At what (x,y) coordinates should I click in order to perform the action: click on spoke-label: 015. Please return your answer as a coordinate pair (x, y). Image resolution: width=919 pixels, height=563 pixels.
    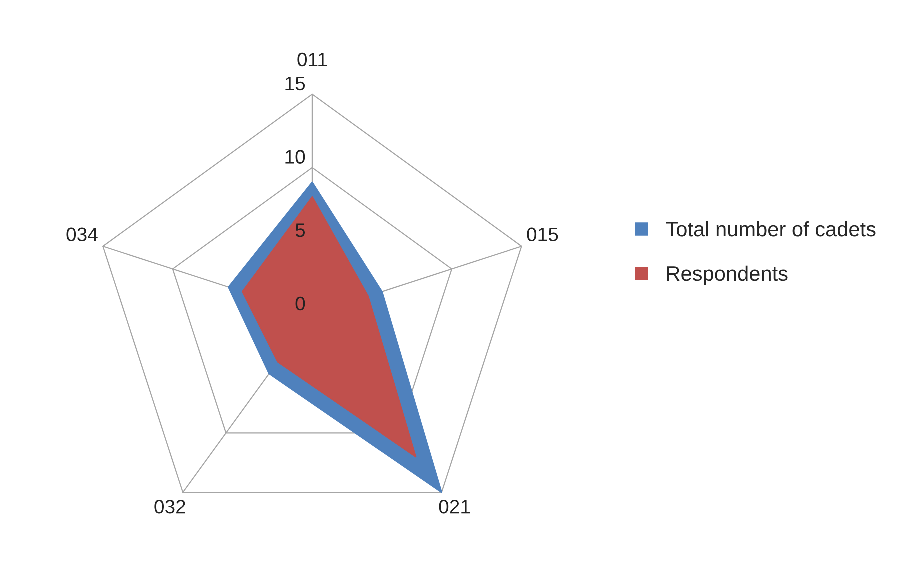
    Looking at the image, I should click on (542, 235).